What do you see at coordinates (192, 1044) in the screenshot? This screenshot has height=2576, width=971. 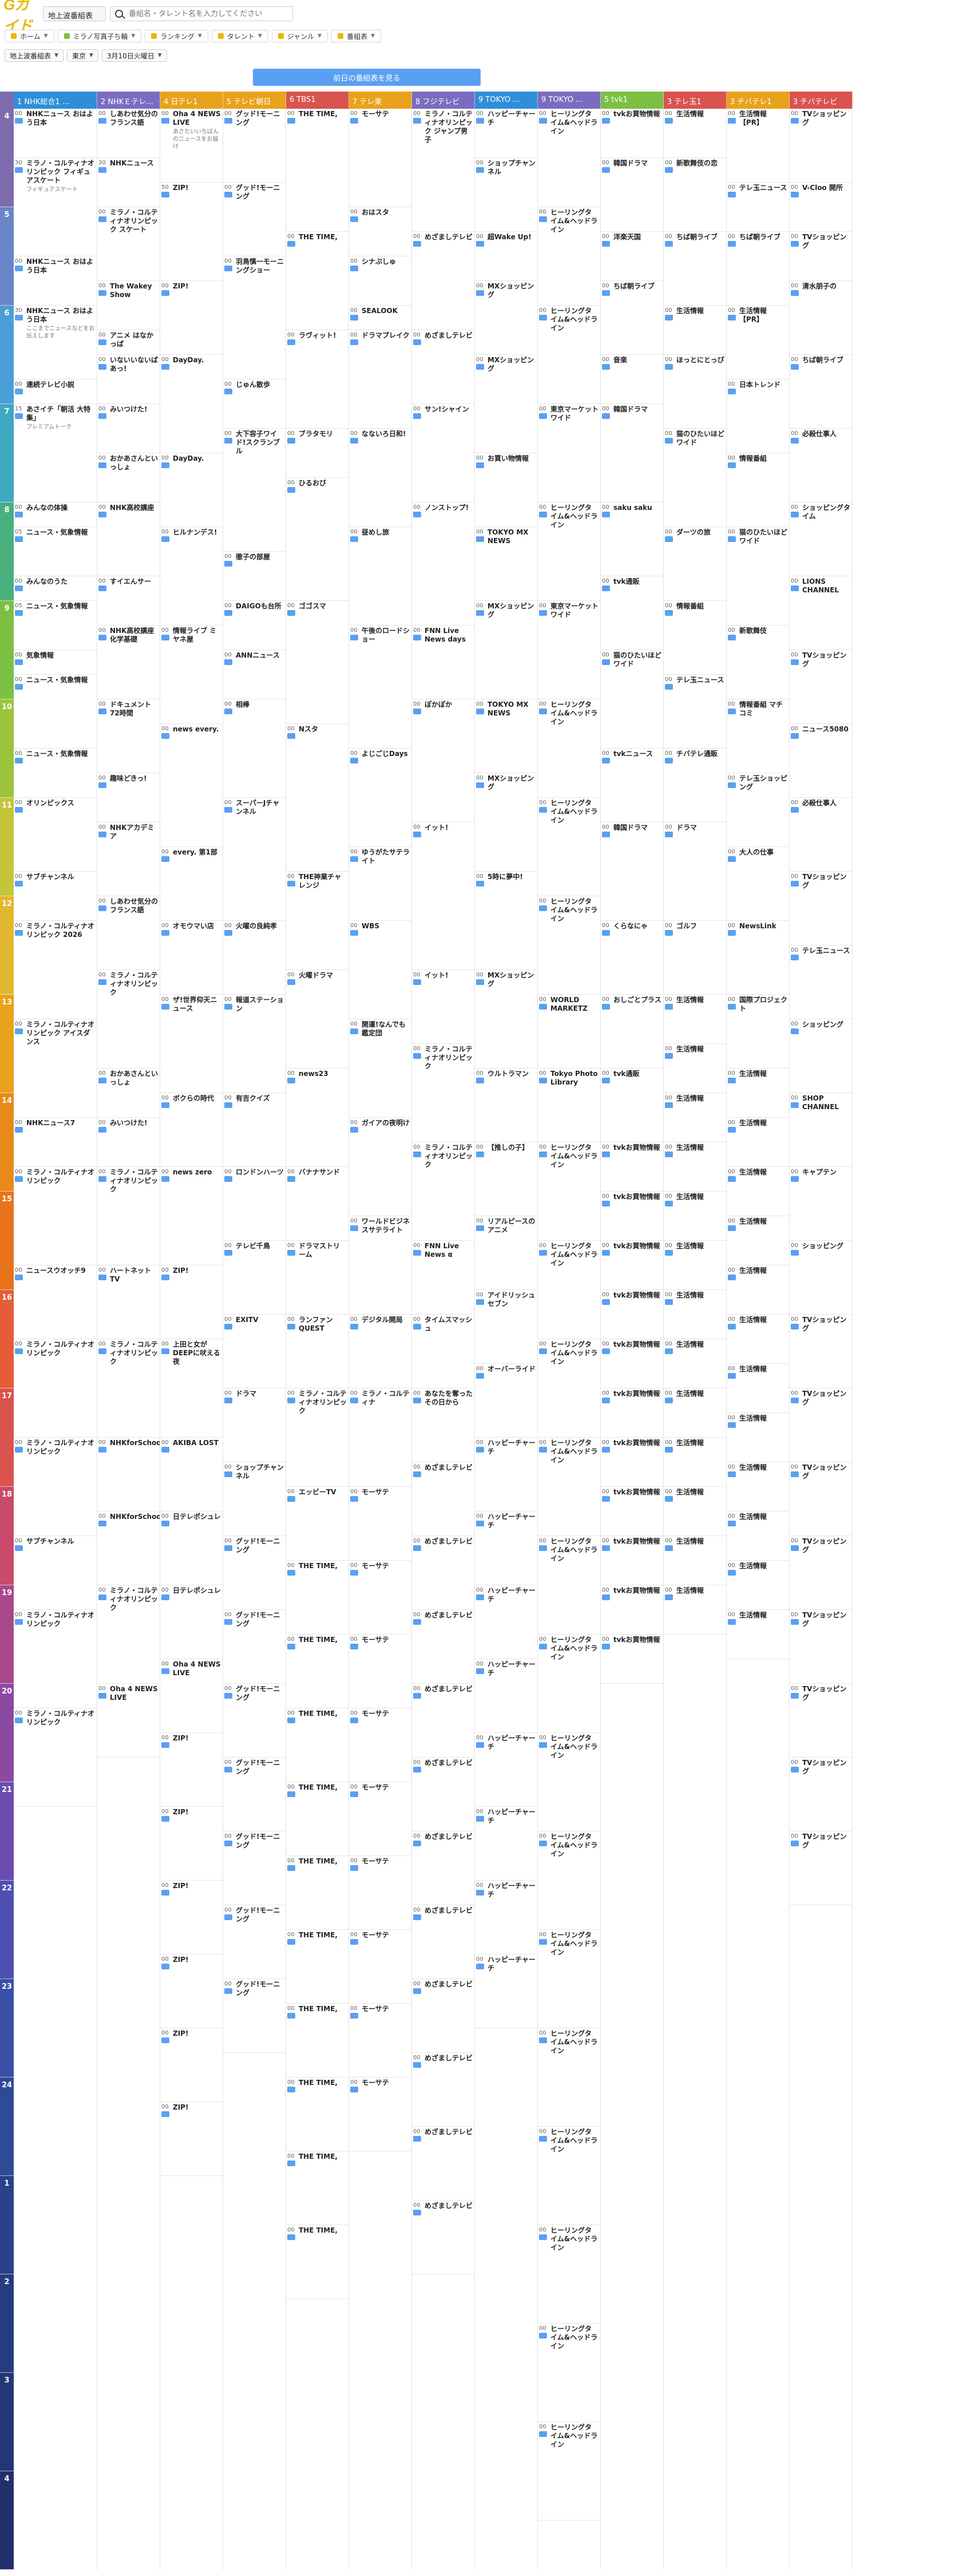 I see `program-cell: 00 ザ!世界仰天ニュース` at bounding box center [192, 1044].